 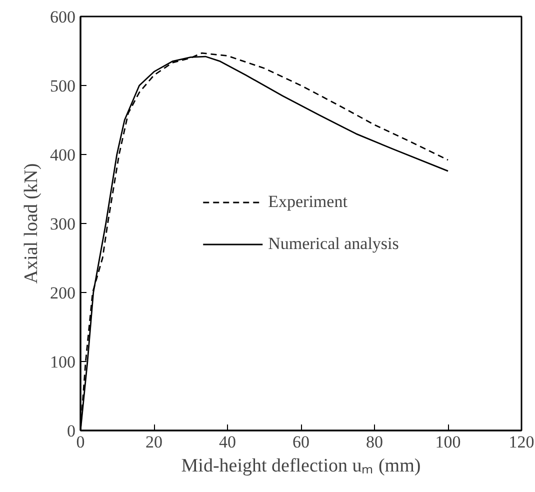 I want to click on x-tick-label: 100, so click(x=448, y=442).